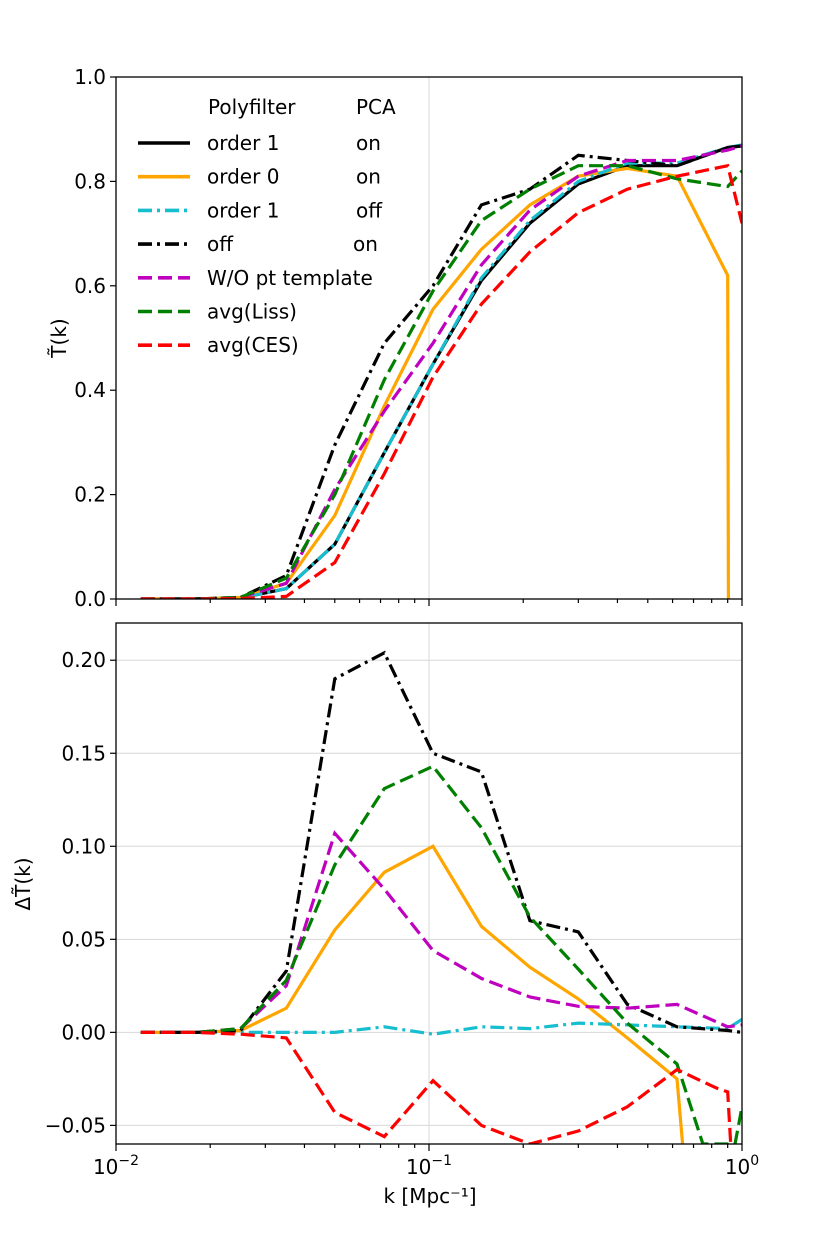  Describe the element at coordinates (252, 107) in the screenshot. I see `legend-header-polyfilter: Polyfilter` at that location.